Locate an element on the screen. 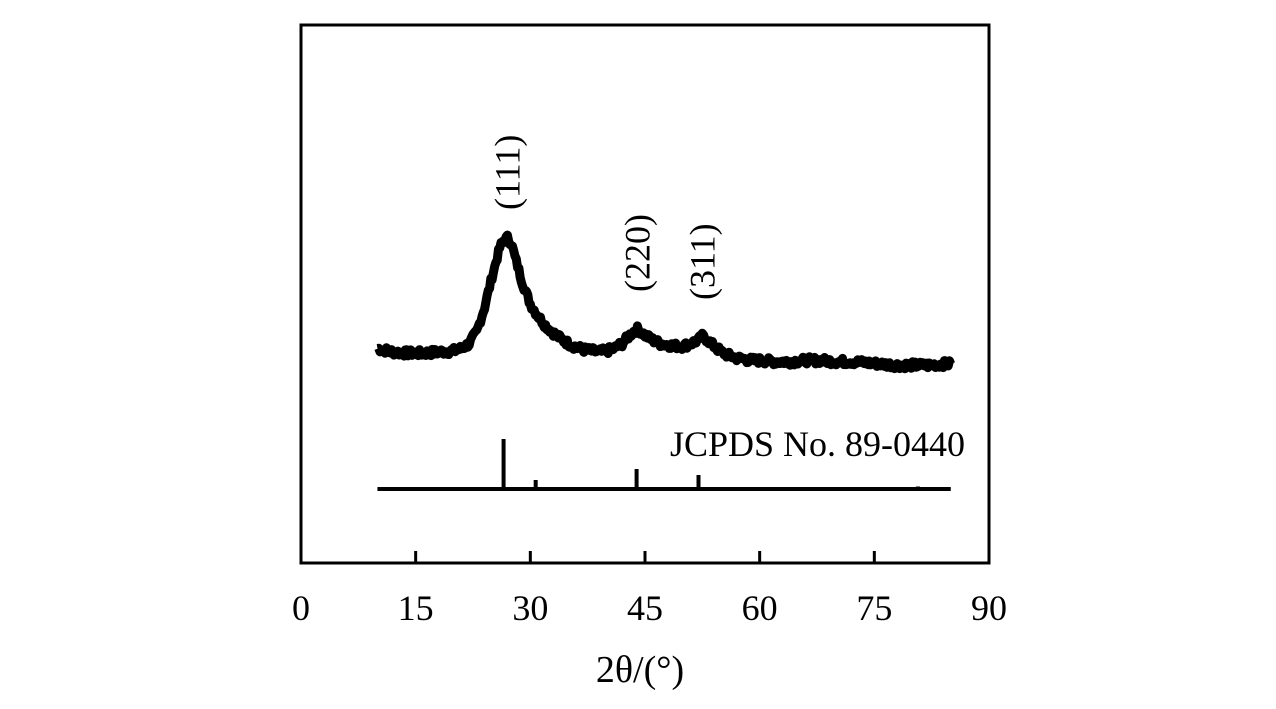 Image resolution: width=1276 pixels, height=709 pixels. x-axis-title: 2θ/(°) is located at coordinates (640, 670).